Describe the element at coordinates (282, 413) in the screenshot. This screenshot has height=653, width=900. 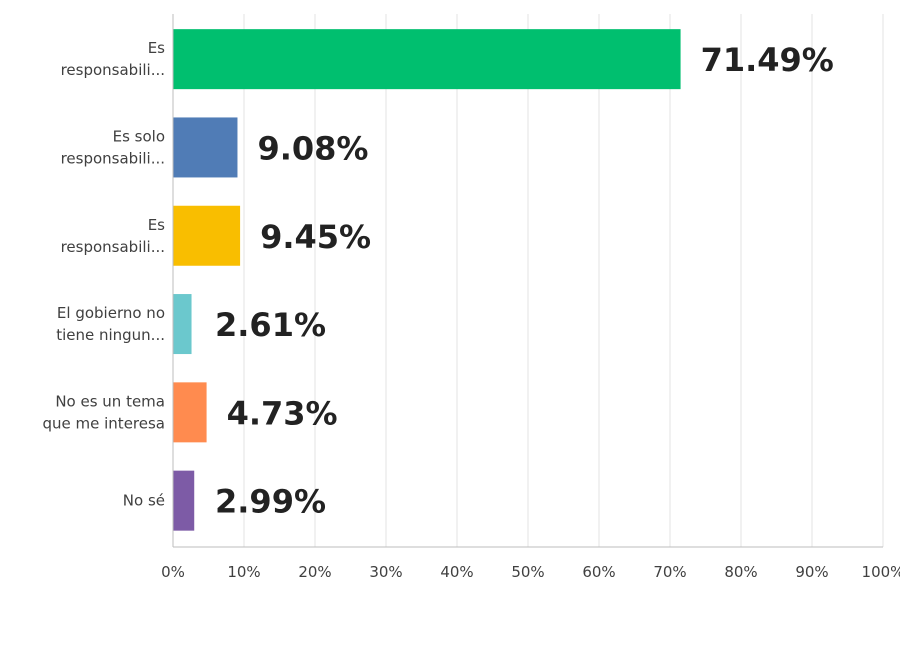
I see `data-label: 4.73%` at that location.